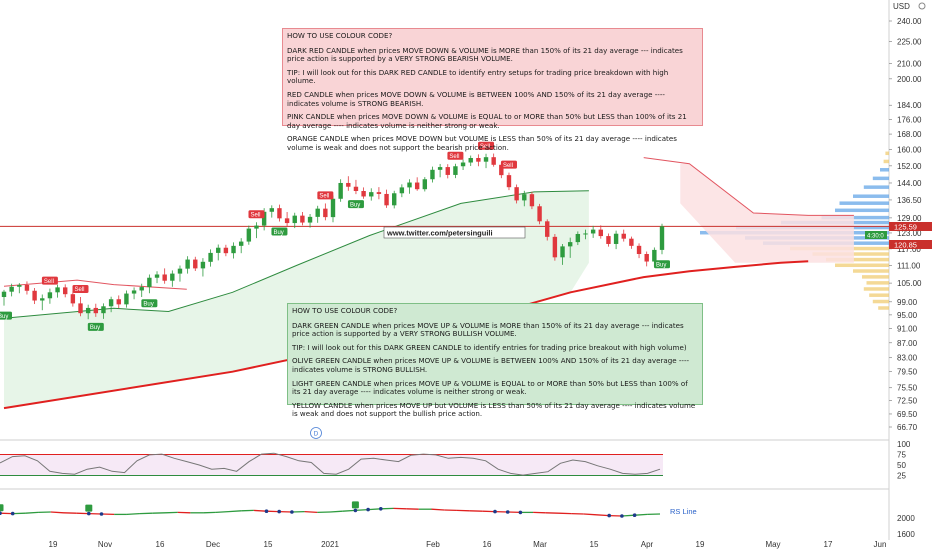 Image resolution: width=932 pixels, height=554 pixels. What do you see at coordinates (909, 134) in the screenshot?
I see `price-tick-label: 168.00` at bounding box center [909, 134].